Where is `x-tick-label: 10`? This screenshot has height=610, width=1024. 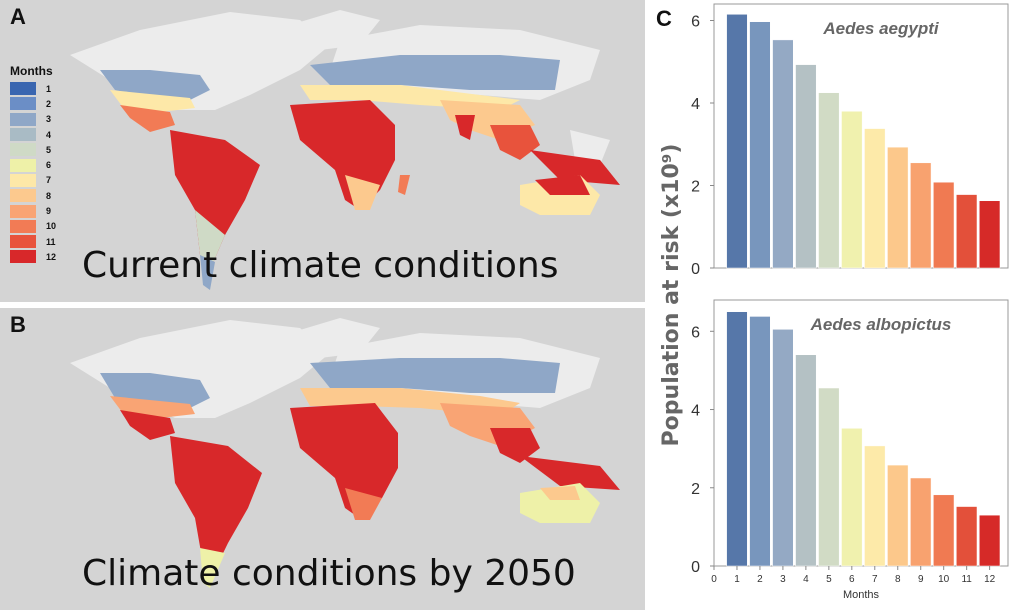 x-tick-label: 10 is located at coordinates (944, 579).